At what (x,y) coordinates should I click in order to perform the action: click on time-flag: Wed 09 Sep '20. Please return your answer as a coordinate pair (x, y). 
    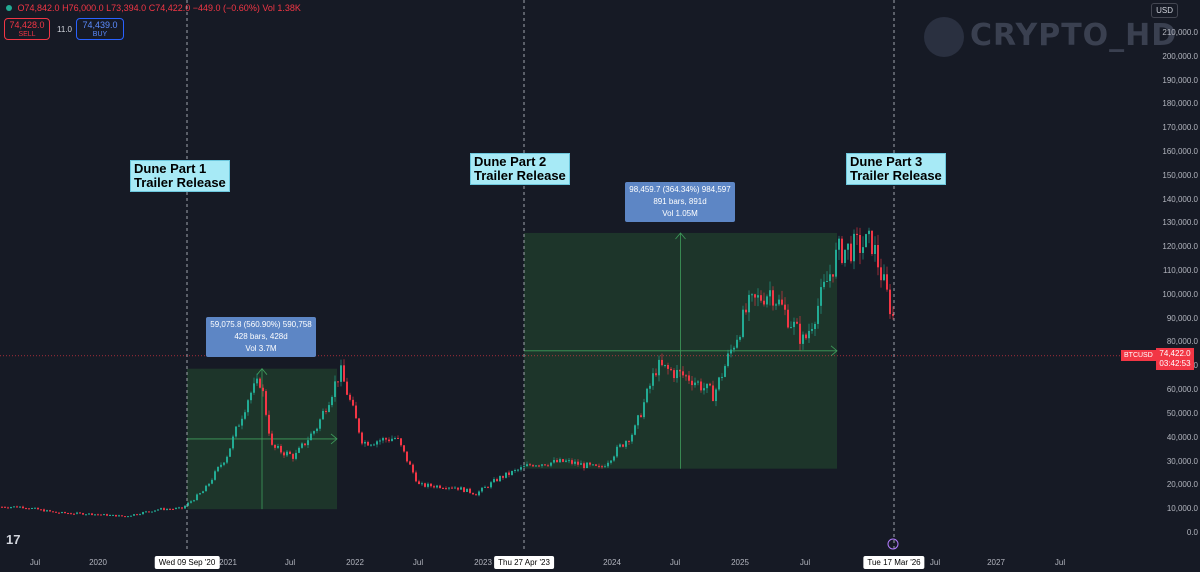
    Looking at the image, I should click on (187, 562).